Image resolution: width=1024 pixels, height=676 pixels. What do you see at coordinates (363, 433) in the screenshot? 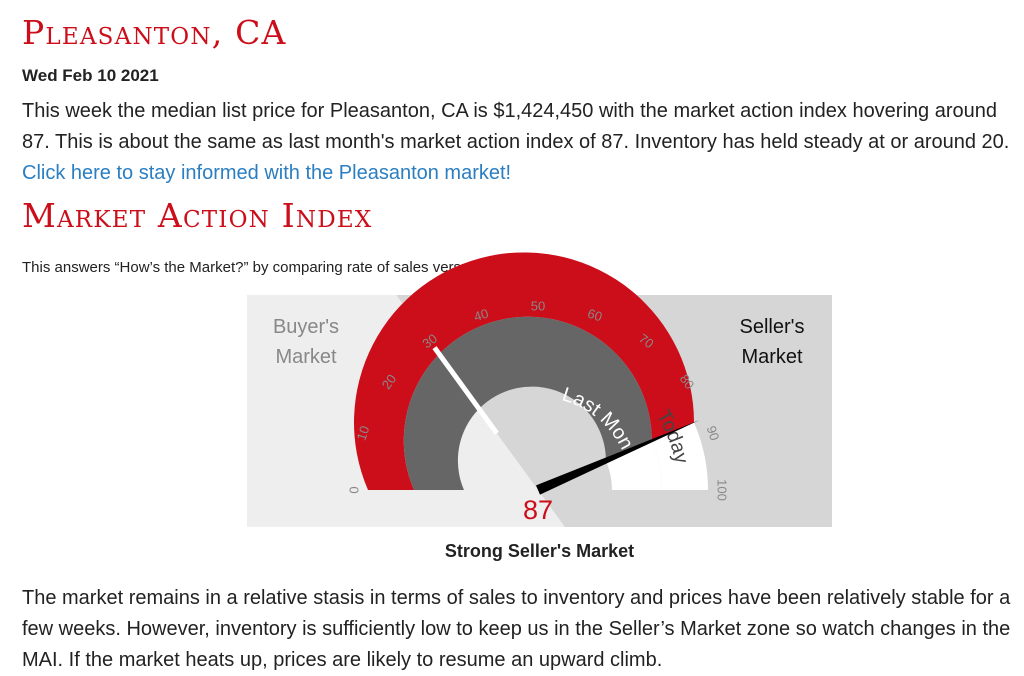
I see `tick-label: 10` at bounding box center [363, 433].